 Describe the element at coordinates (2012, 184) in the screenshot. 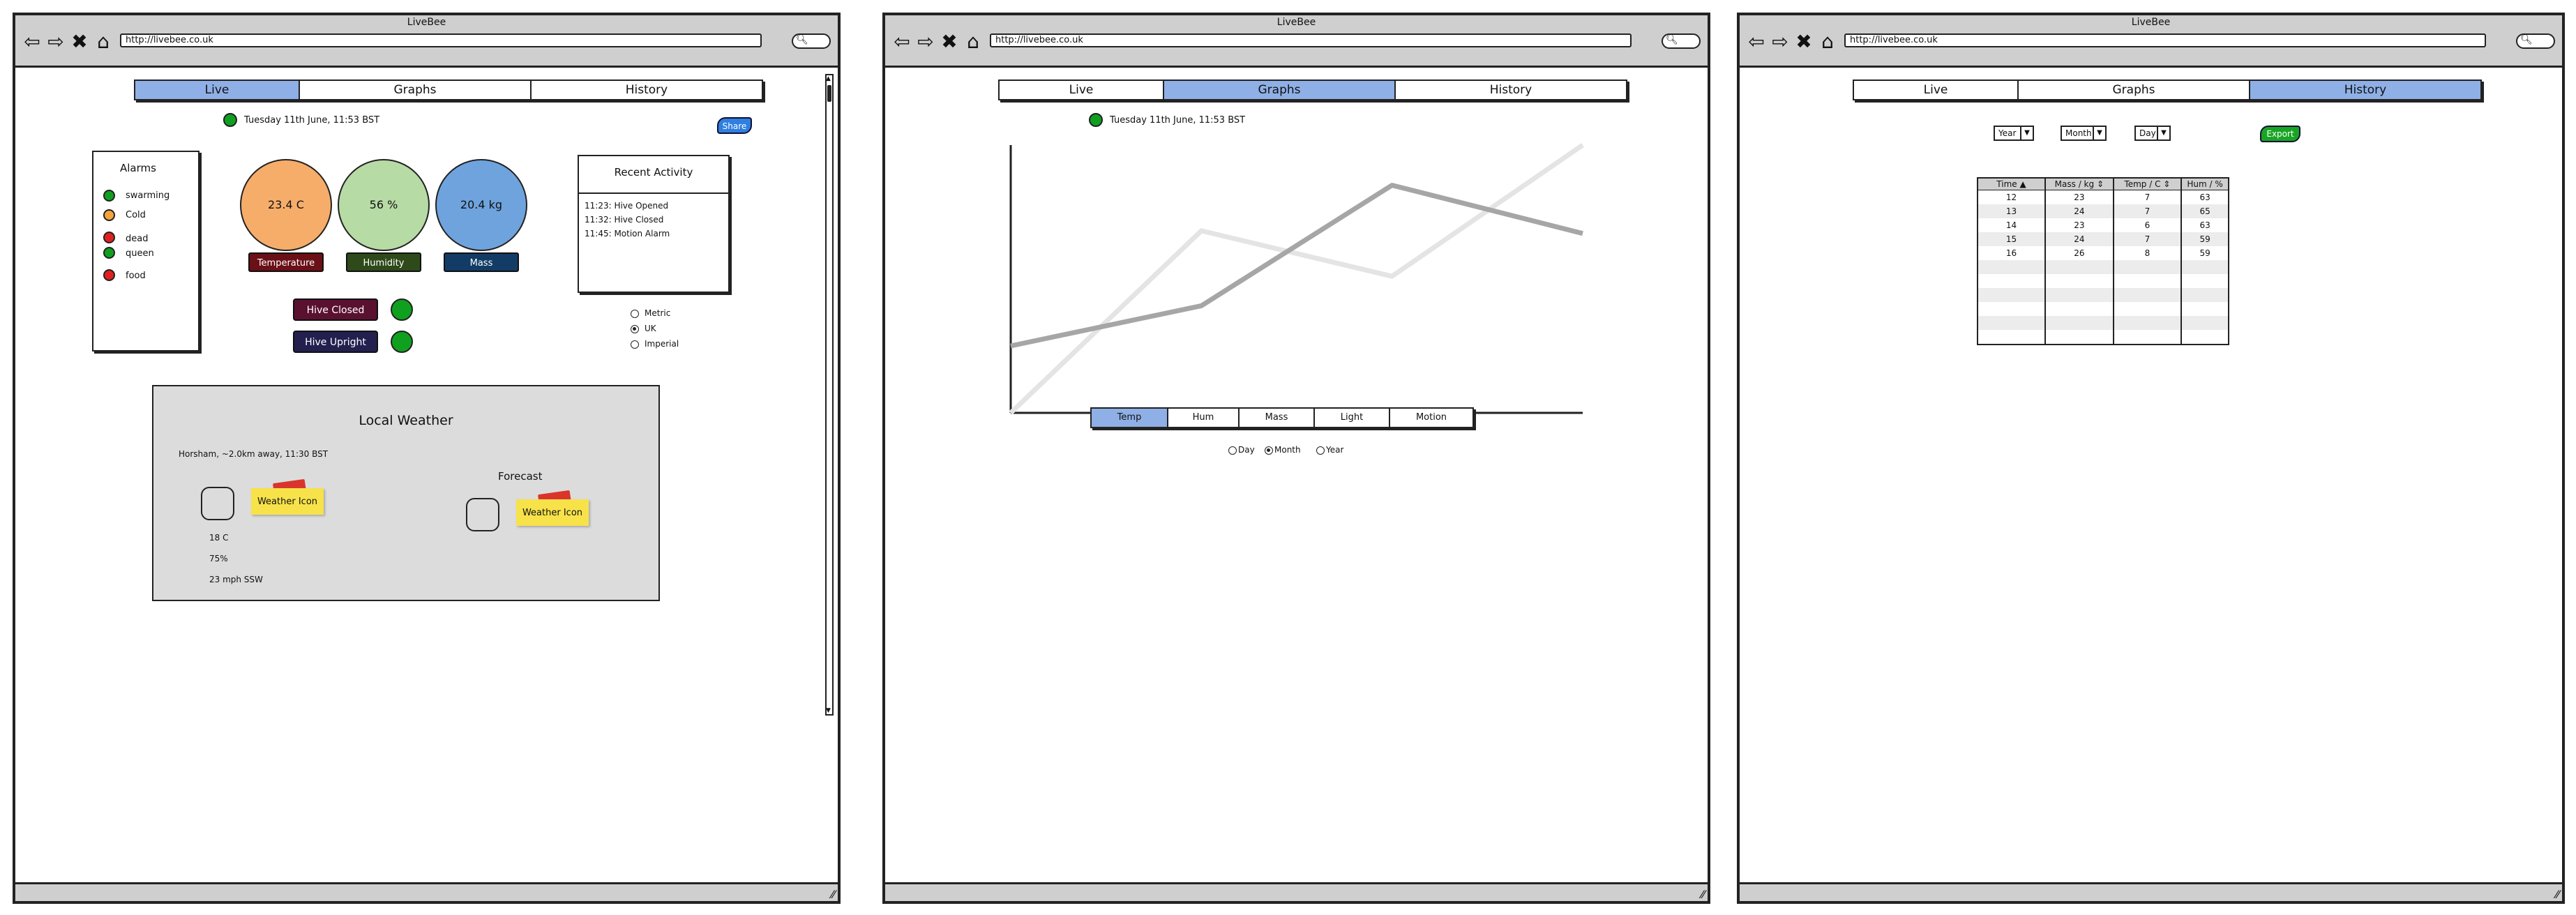

I see `column-header-time: Time ▲` at that location.